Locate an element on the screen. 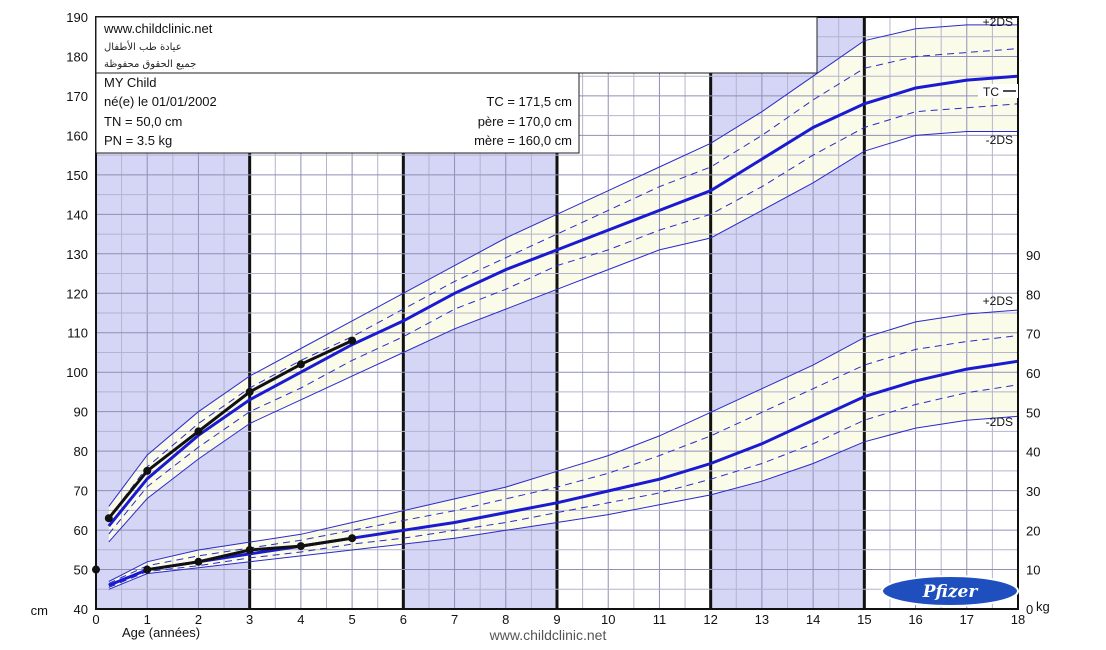 This screenshot has width=1106, height=650. info-box-top is located at coordinates (456, 45).